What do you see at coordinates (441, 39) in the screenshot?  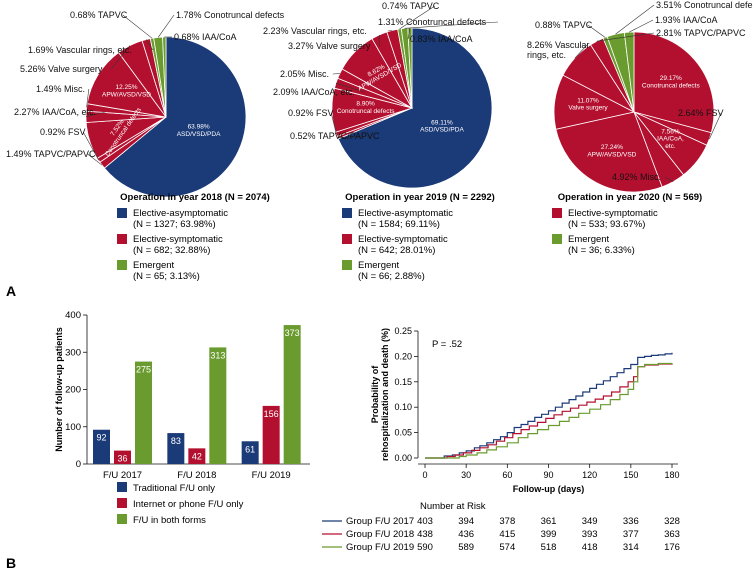 I see `pie-slice-label: 0.83% IAA/CoA` at bounding box center [441, 39].